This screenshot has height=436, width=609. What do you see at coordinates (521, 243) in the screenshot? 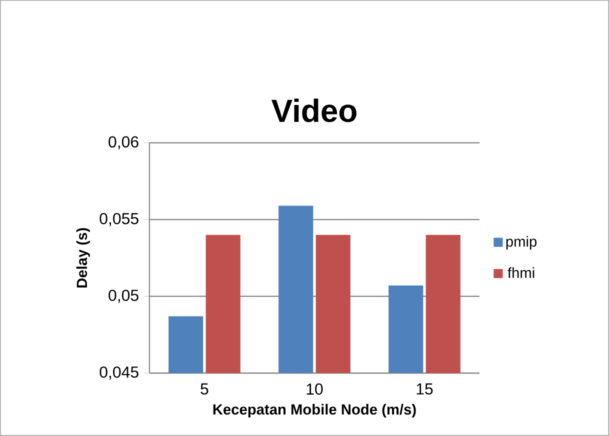
I see `legend-label: pmip` at bounding box center [521, 243].